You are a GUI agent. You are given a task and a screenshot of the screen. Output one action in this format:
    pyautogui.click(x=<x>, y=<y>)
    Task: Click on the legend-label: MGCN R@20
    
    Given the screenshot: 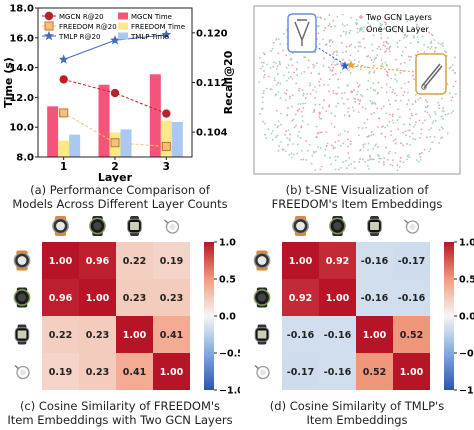 What is the action you would take?
    pyautogui.click(x=81, y=17)
    